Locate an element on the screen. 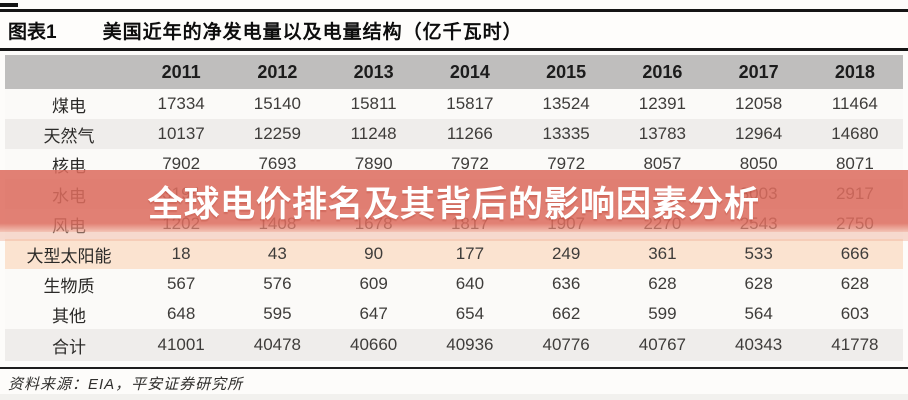 Image resolution: width=908 pixels, height=400 pixels. value-cell: 41778 is located at coordinates (855, 344).